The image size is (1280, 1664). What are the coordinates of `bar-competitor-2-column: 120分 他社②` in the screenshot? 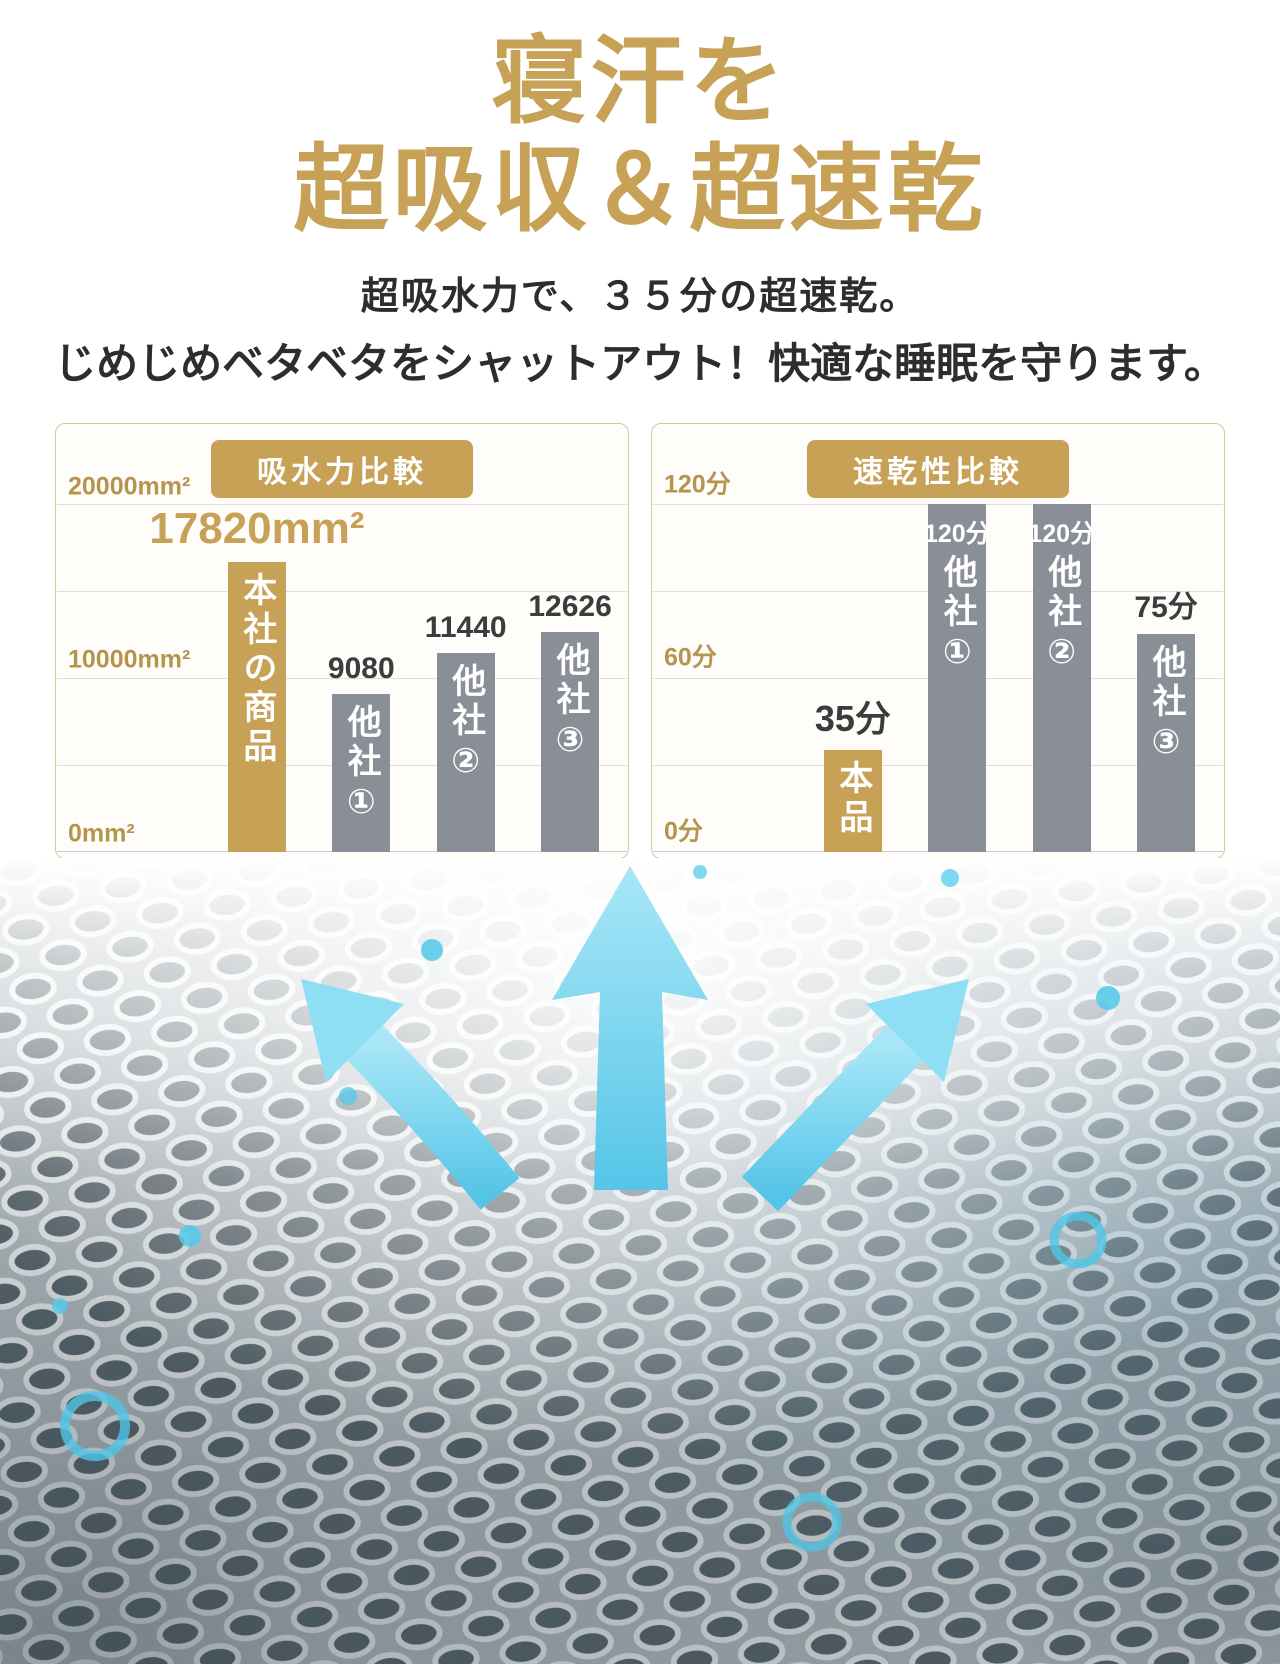 It's located at (1061, 677).